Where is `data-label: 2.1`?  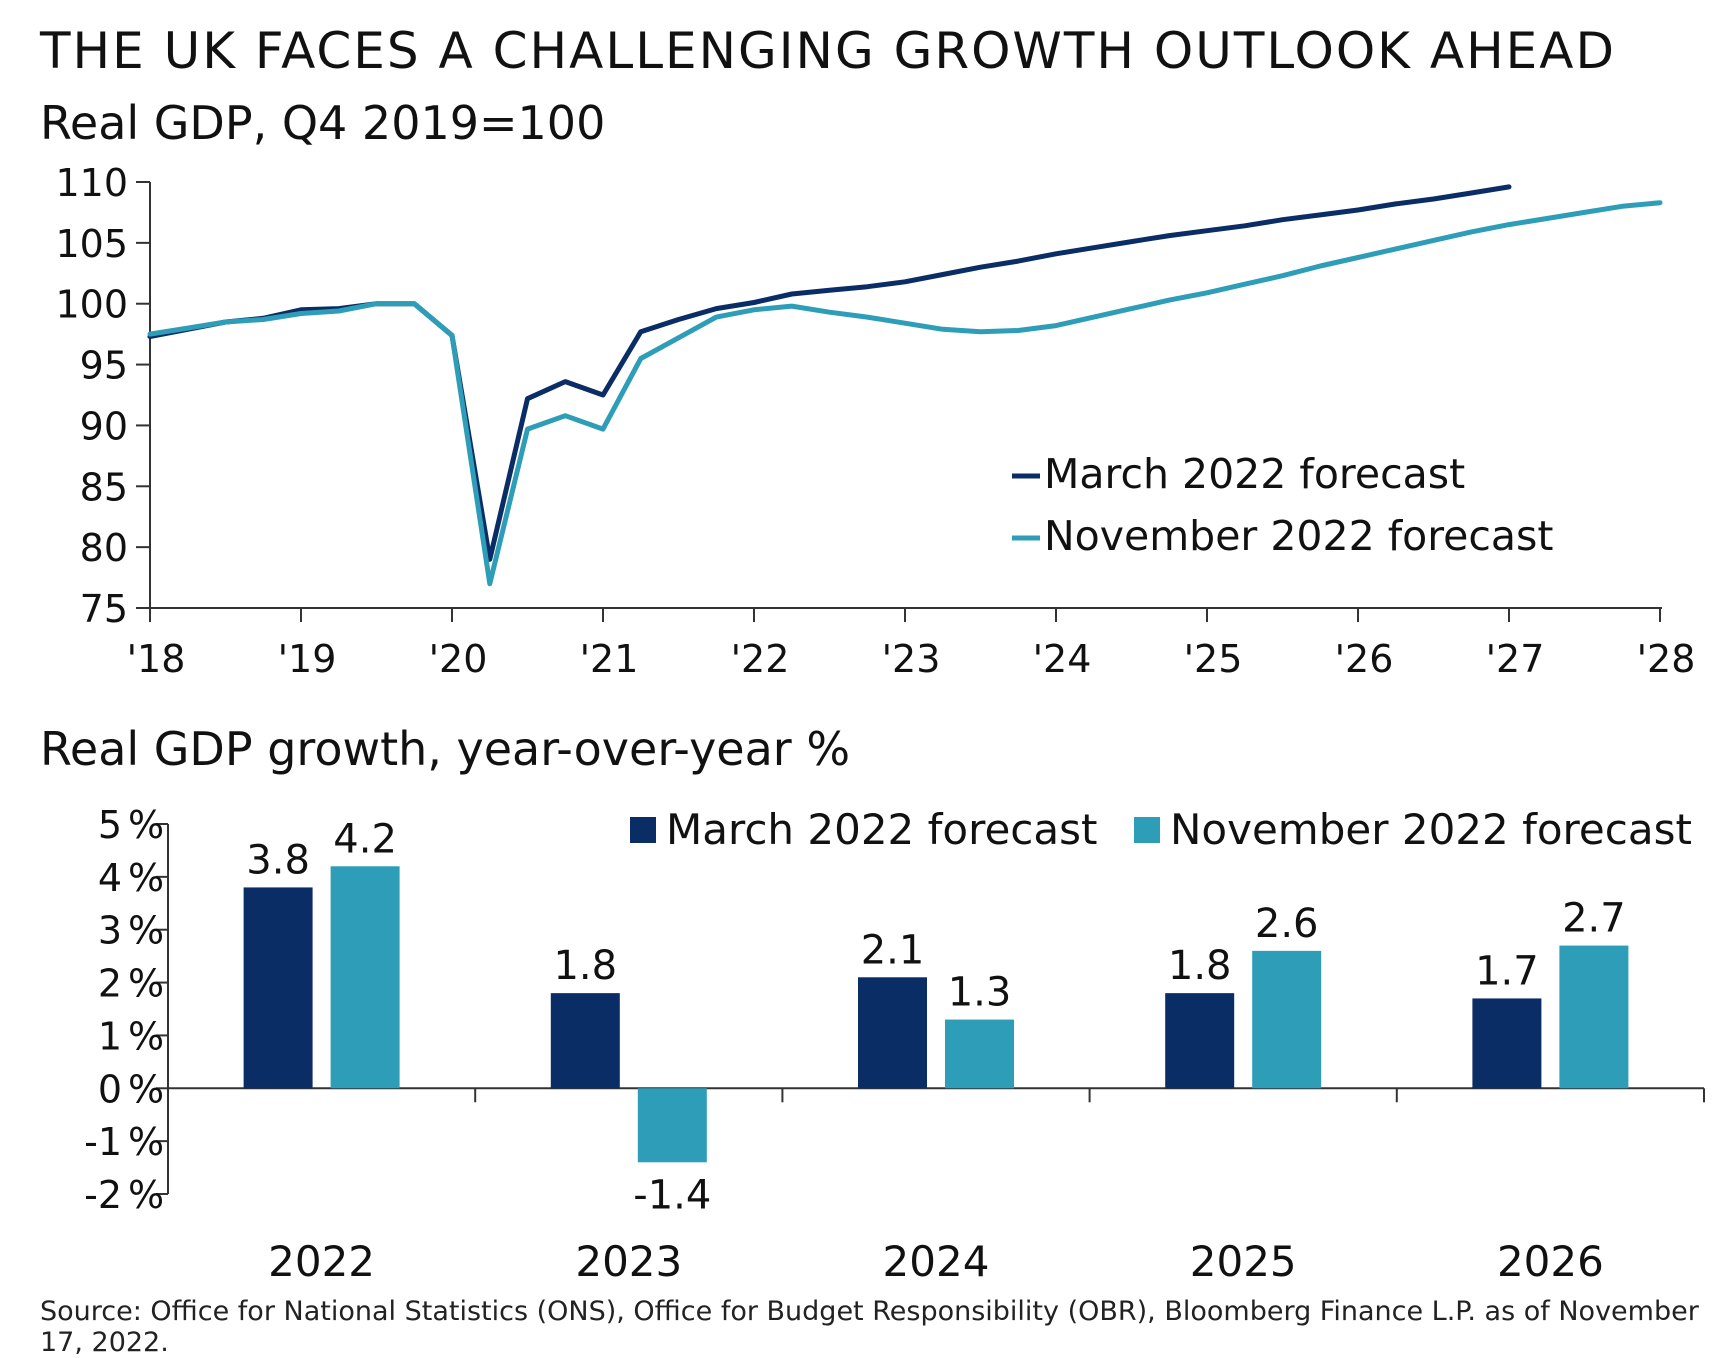
data-label: 2.1 is located at coordinates (893, 950).